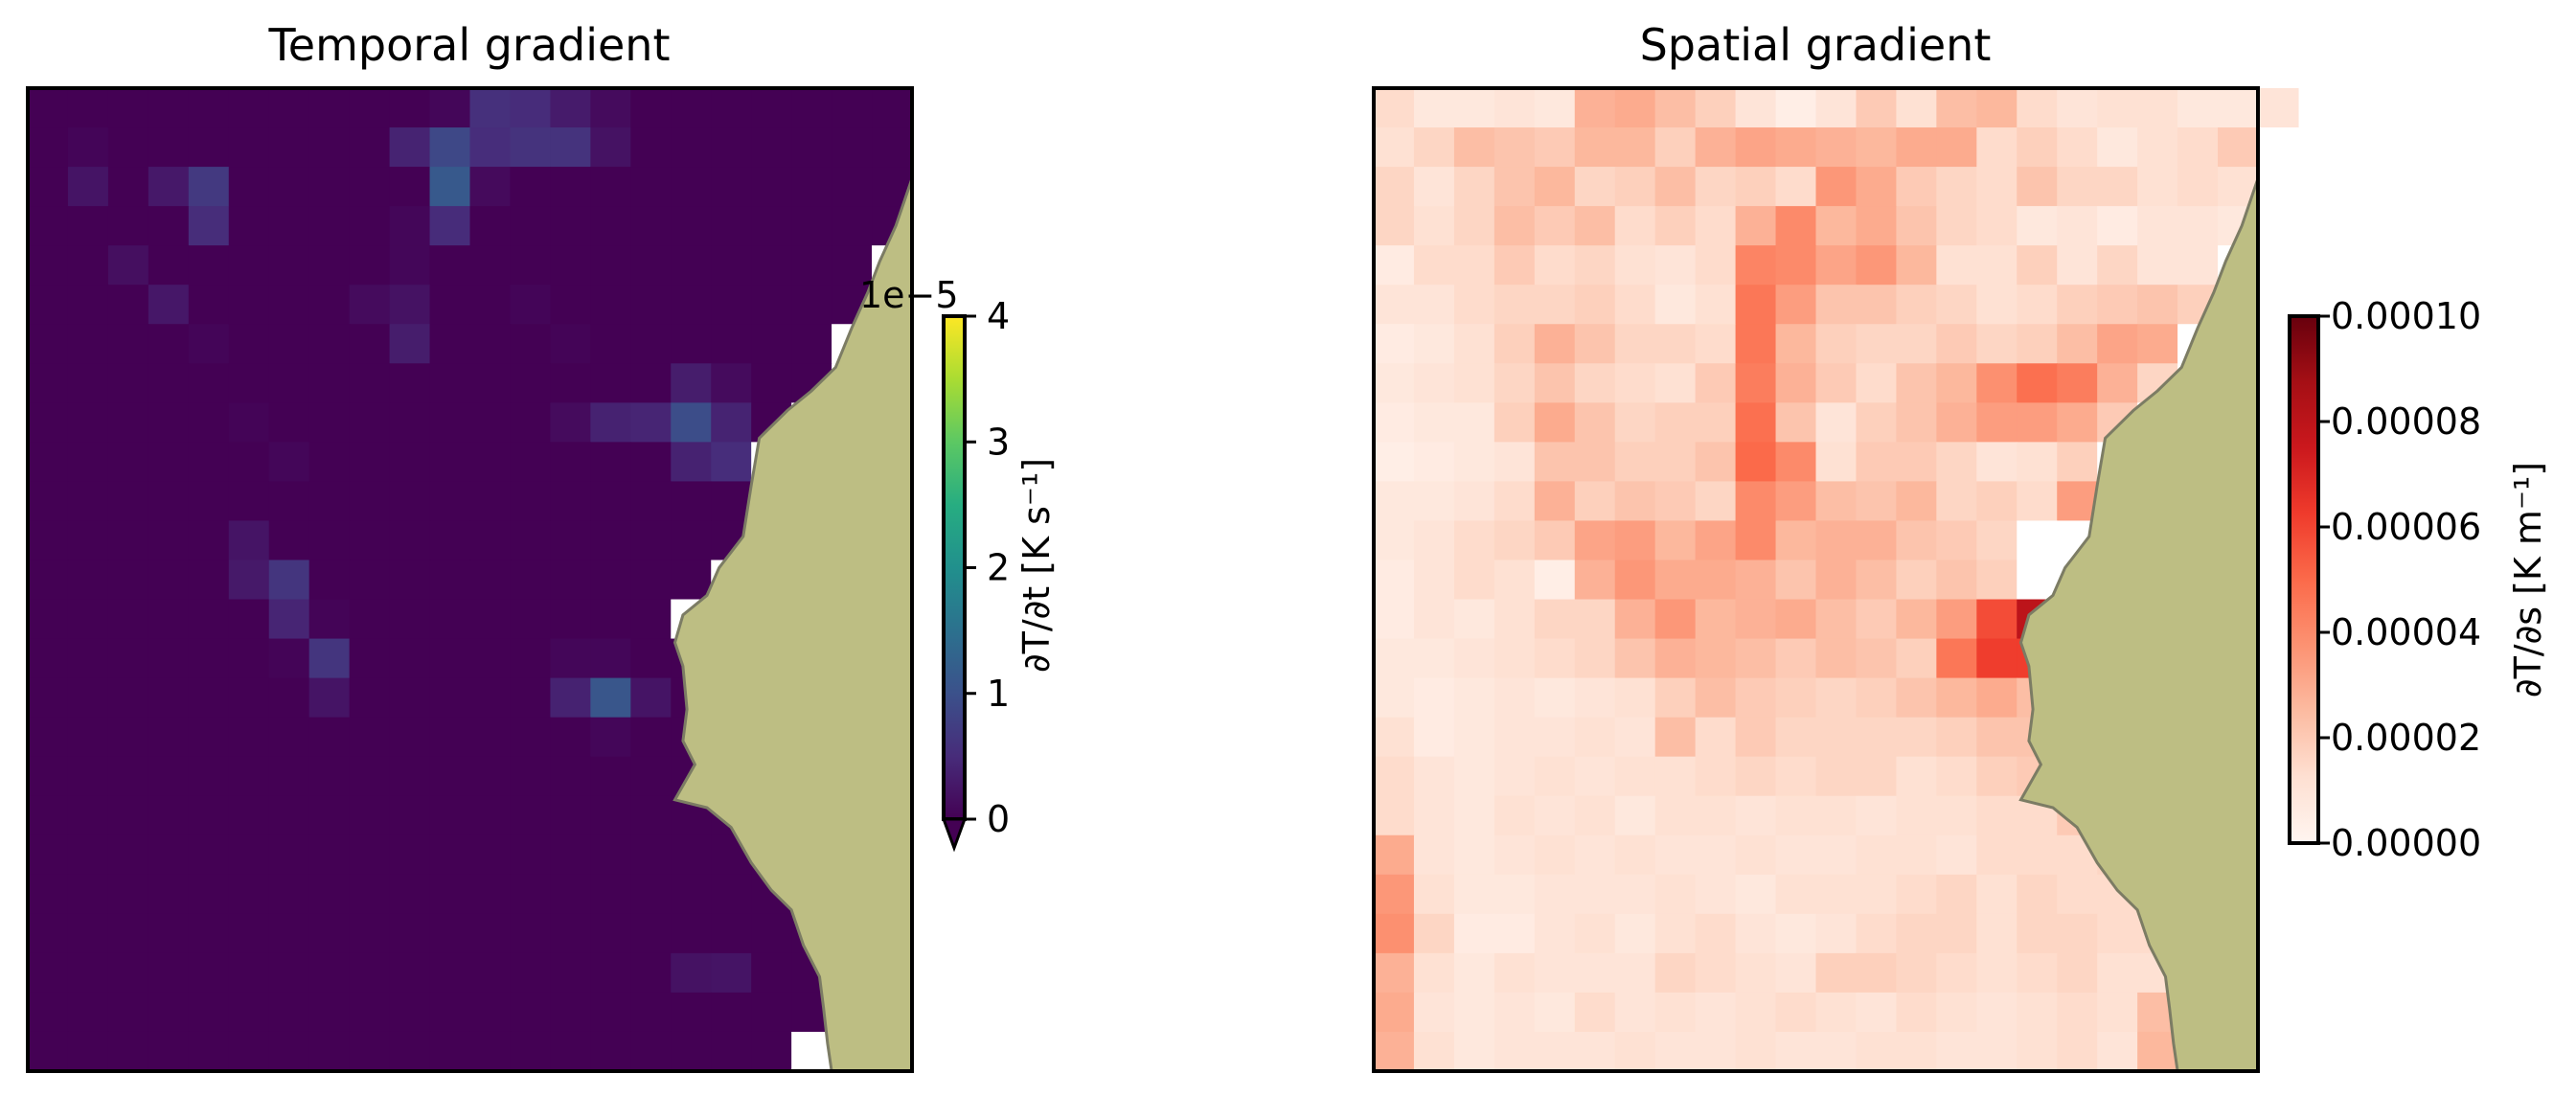 Image resolution: width=2576 pixels, height=1097 pixels. I want to click on spatial-colorbar-label: ∂T/∂s [K m⁻¹], so click(2528, 579).